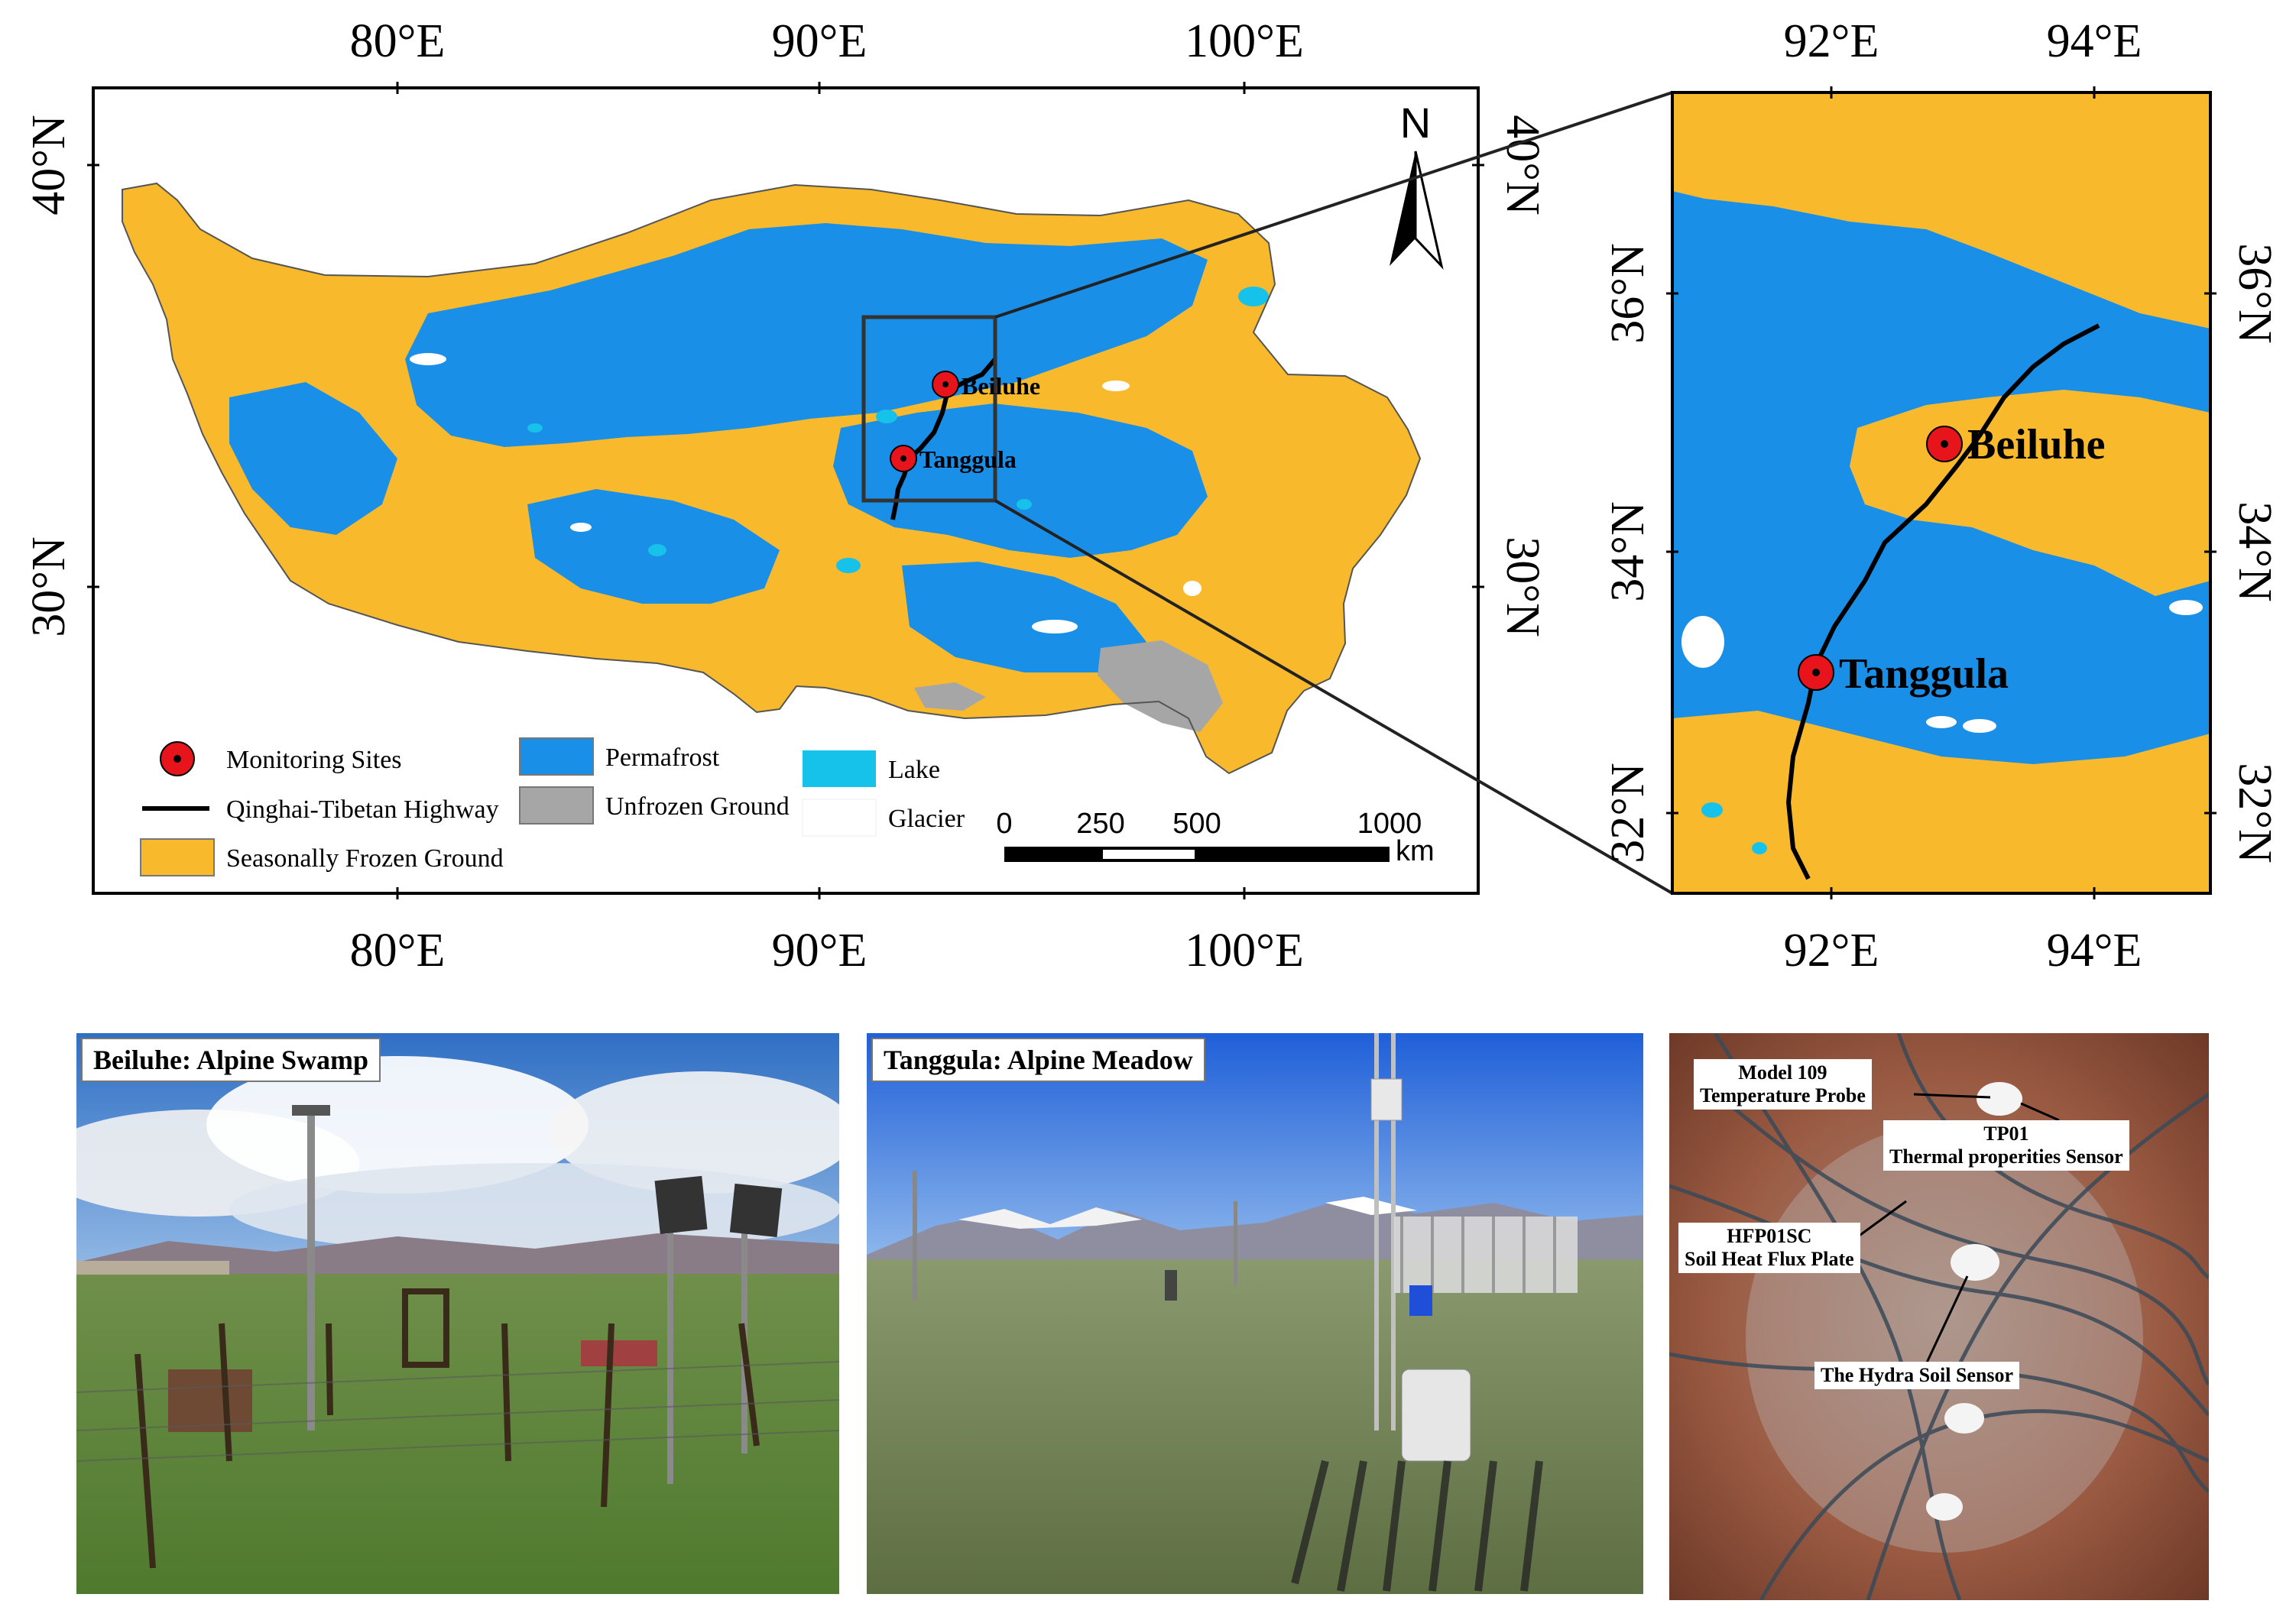 The image size is (2296, 1620). What do you see at coordinates (1943, 601) in the screenshot?
I see `inset-highway-line` at bounding box center [1943, 601].